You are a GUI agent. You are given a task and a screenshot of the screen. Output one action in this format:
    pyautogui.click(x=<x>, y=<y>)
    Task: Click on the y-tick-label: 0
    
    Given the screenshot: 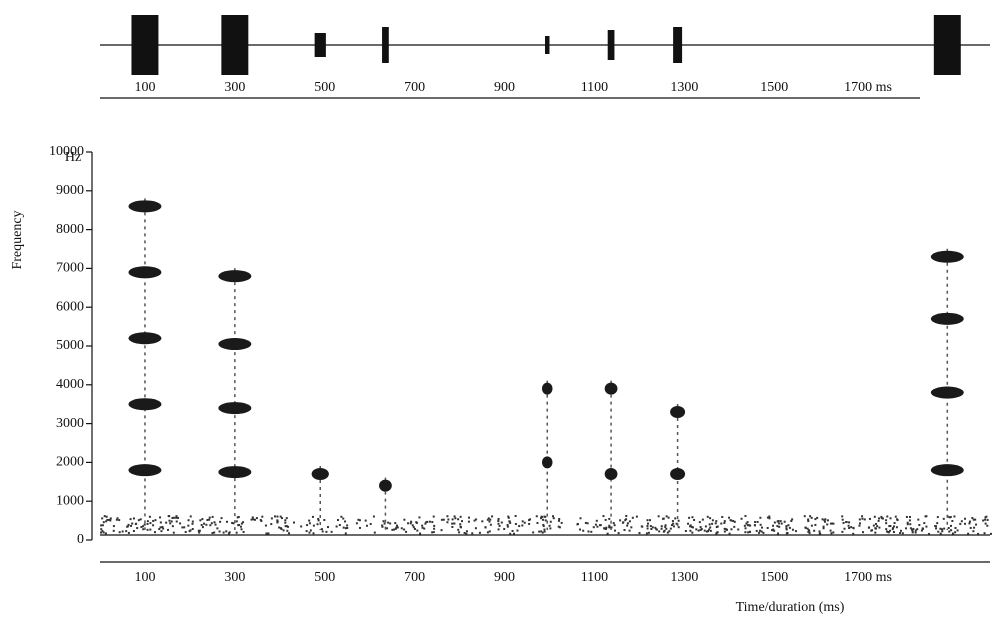 What is the action you would take?
    pyautogui.click(x=80, y=539)
    